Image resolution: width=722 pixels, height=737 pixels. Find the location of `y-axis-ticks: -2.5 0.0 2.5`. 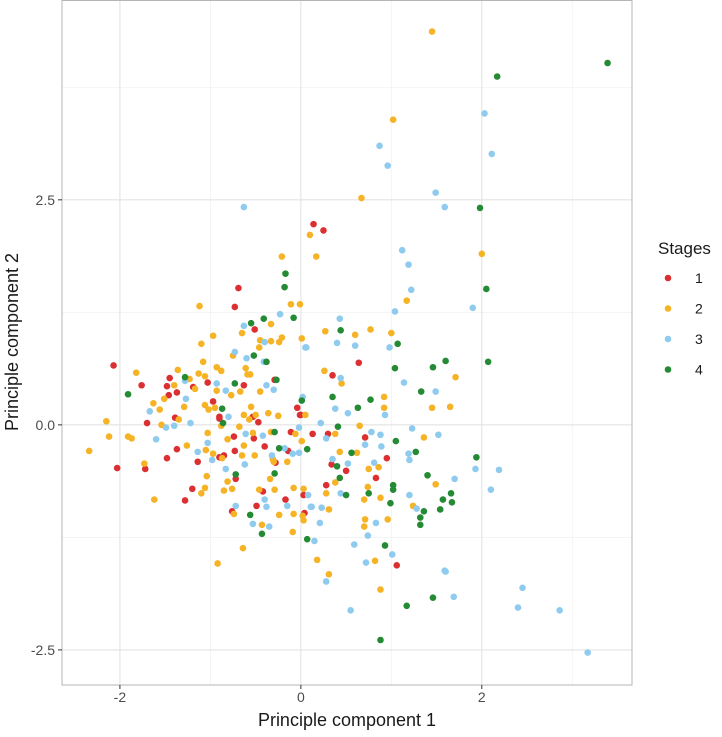

y-axis-ticks: -2.5 0.0 2.5 is located at coordinates (46, 425).